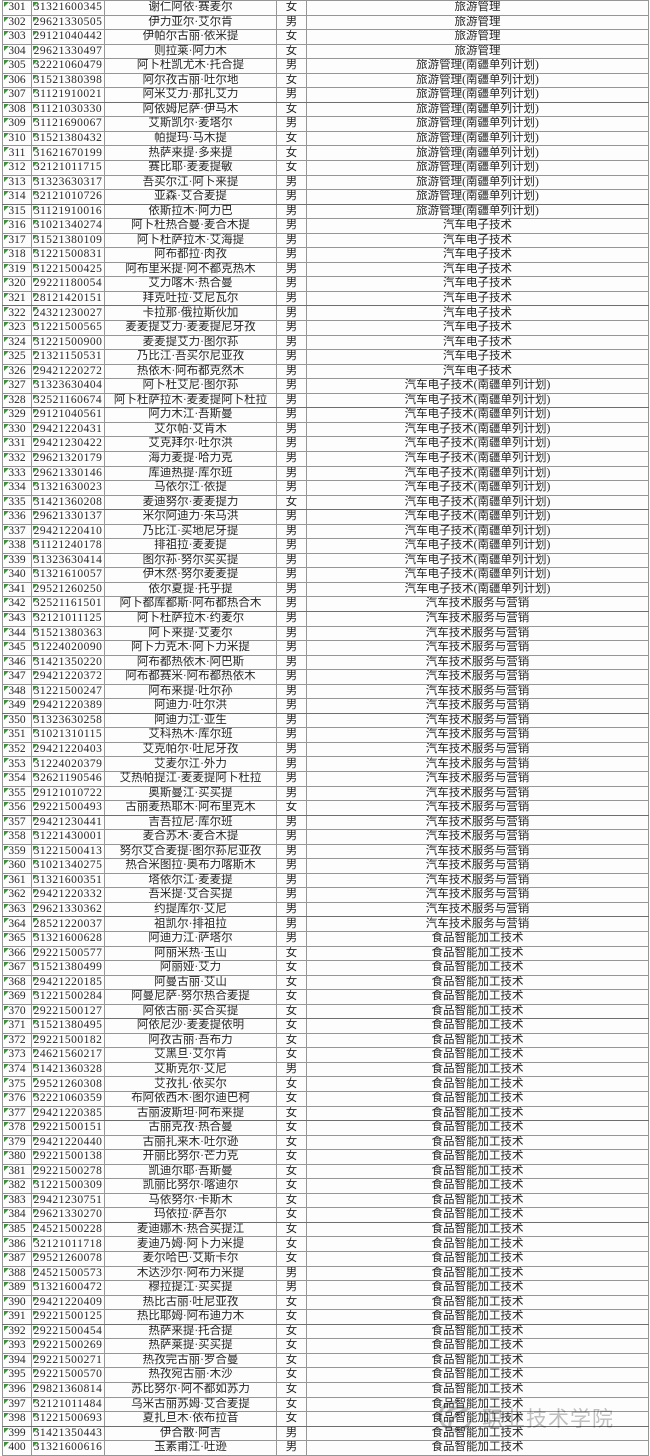 The image size is (650, 1456). What do you see at coordinates (190, 444) in the screenshot?
I see `student-name-cell: 艾克拜尔·吐尔洪` at bounding box center [190, 444].